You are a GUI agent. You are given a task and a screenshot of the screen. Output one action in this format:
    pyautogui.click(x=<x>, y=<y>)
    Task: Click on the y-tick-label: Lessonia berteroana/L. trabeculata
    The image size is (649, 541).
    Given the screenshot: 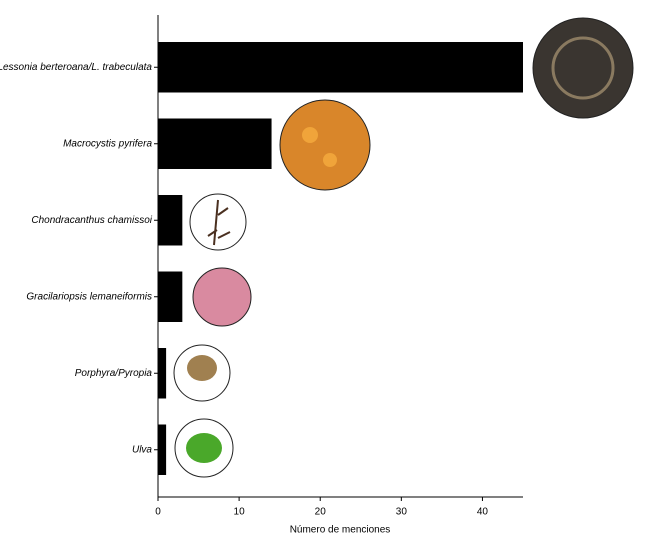 What is the action you would take?
    pyautogui.click(x=76, y=67)
    